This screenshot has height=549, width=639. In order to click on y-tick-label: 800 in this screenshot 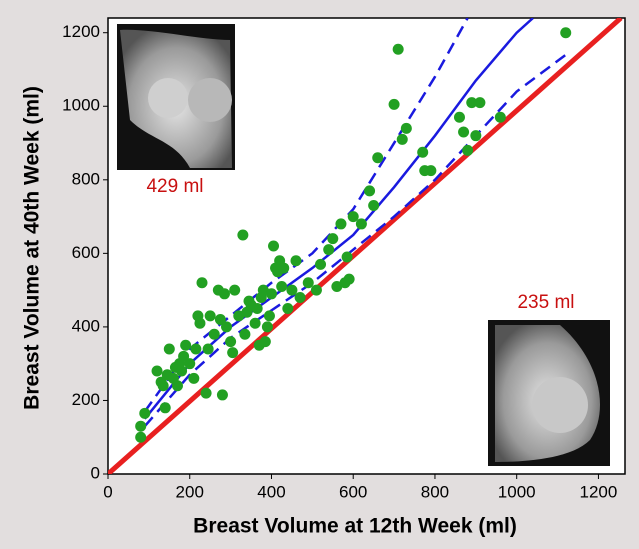, I will do `click(86, 178)`.